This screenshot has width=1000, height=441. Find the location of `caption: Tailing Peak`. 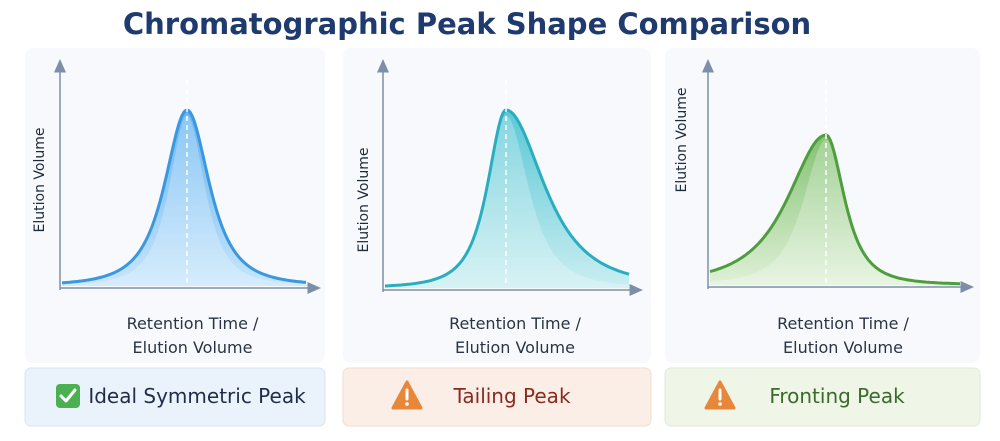

caption: Tailing Peak is located at coordinates (511, 396).